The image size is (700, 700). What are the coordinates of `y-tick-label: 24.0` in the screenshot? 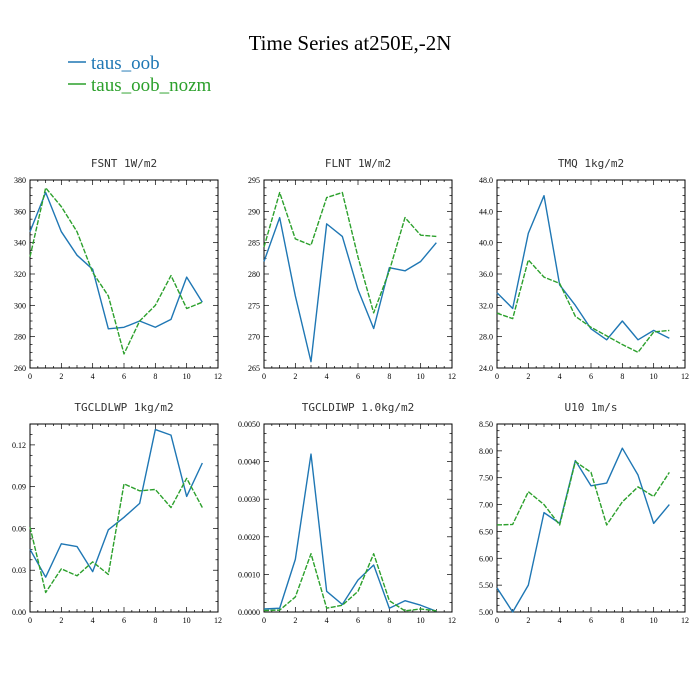 It's located at (486, 368).